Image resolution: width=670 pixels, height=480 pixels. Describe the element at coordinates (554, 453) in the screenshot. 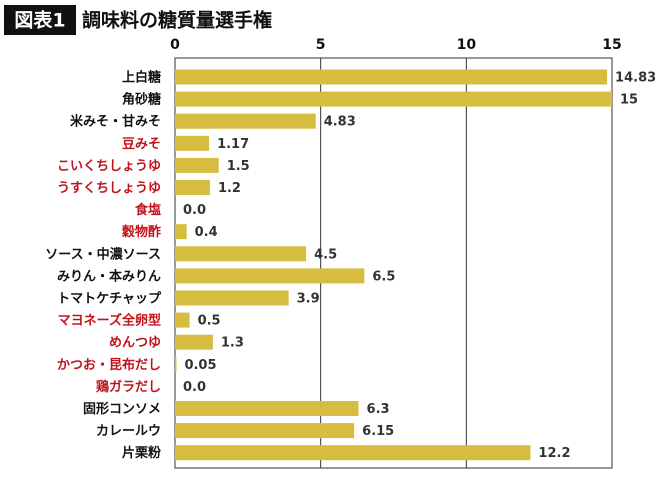

I see `value-label: 12.2` at that location.